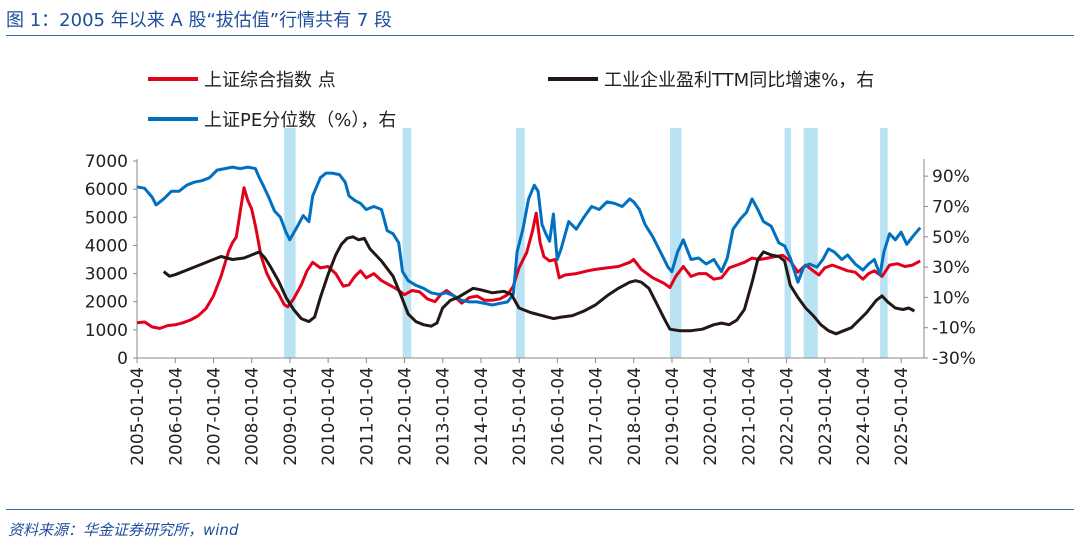 Image resolution: width=1080 pixels, height=547 pixels. I want to click on x-tick-label: 2011-01-04, so click(367, 416).